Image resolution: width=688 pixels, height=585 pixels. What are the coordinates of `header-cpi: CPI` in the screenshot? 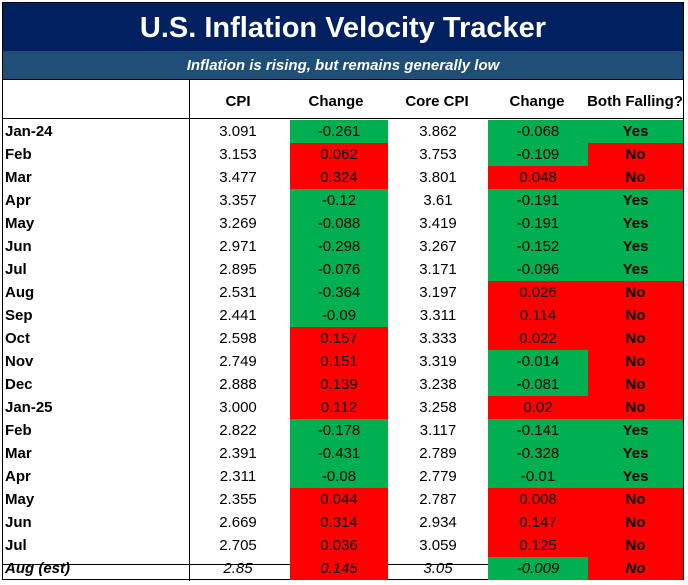 It's located at (238, 101).